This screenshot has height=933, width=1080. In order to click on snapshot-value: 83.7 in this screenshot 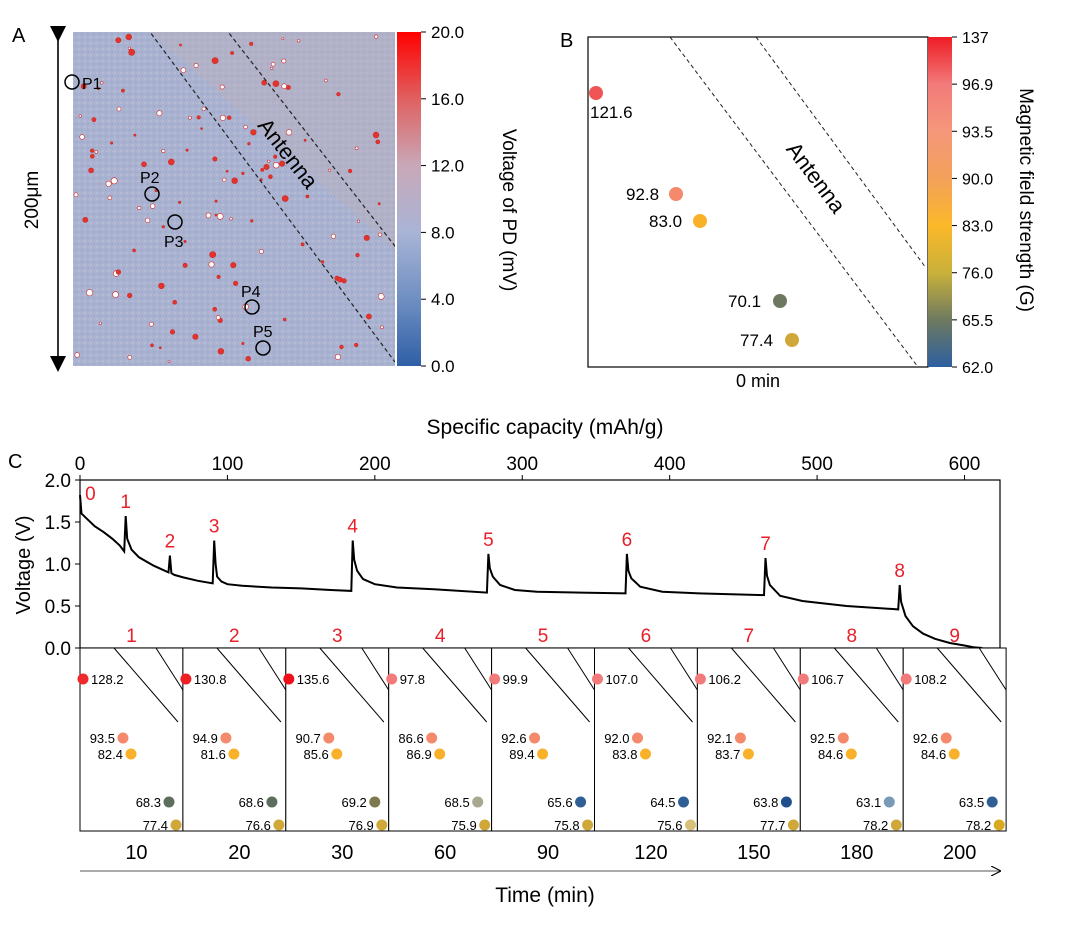, I will do `click(727, 754)`.